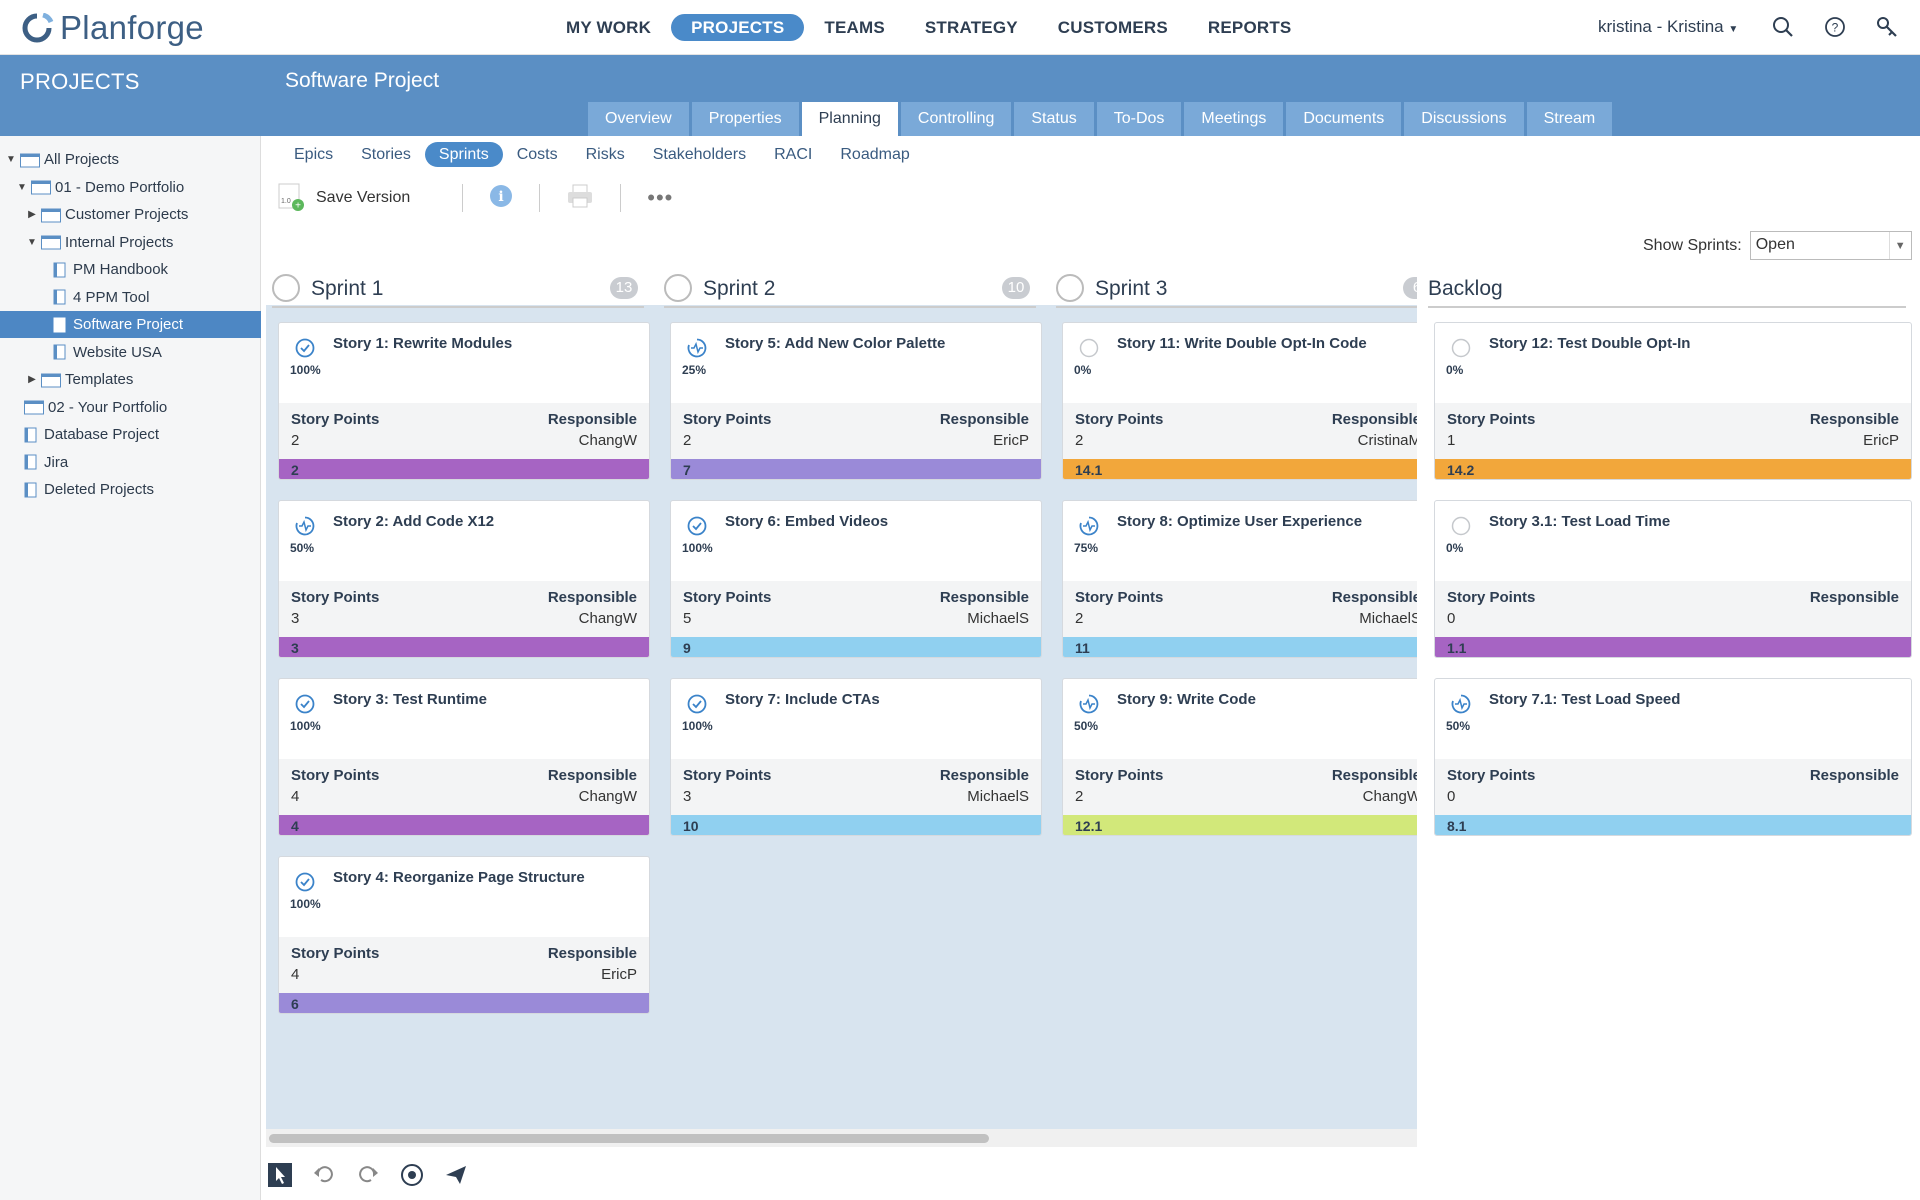  What do you see at coordinates (835, 343) in the screenshot?
I see `story-title: Story 5: Add New Color Palette` at bounding box center [835, 343].